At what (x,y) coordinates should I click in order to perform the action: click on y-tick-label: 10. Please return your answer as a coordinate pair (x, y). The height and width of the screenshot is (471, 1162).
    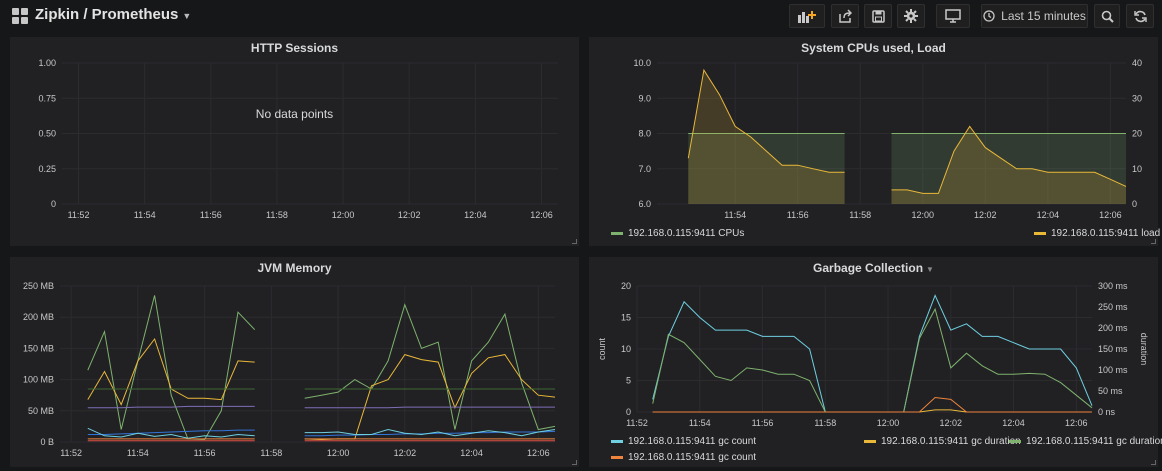
    Looking at the image, I should click on (626, 349).